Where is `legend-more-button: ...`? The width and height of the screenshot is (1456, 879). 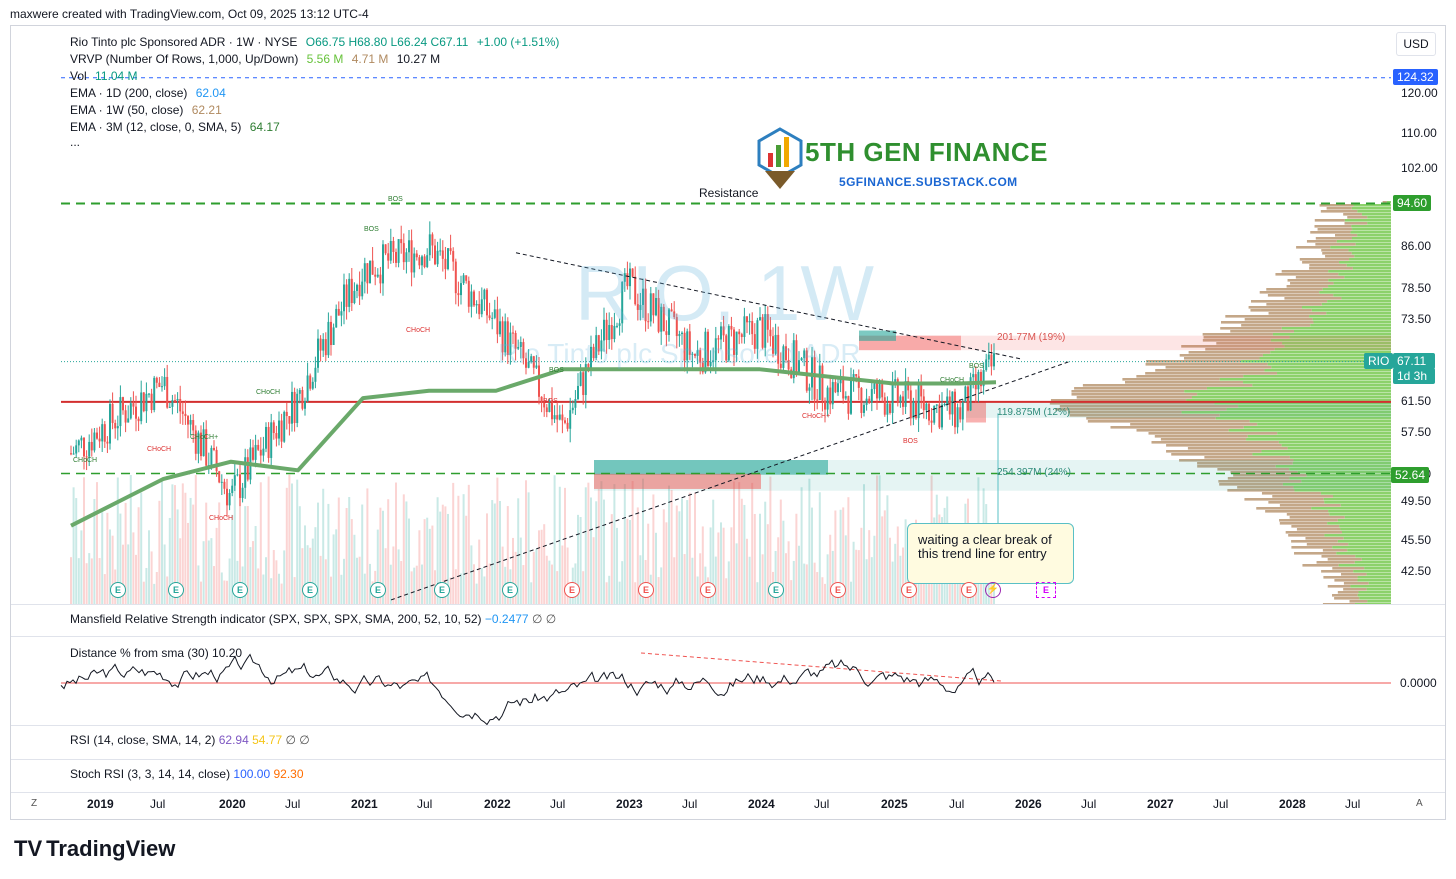
legend-more-button: ... is located at coordinates (75, 142).